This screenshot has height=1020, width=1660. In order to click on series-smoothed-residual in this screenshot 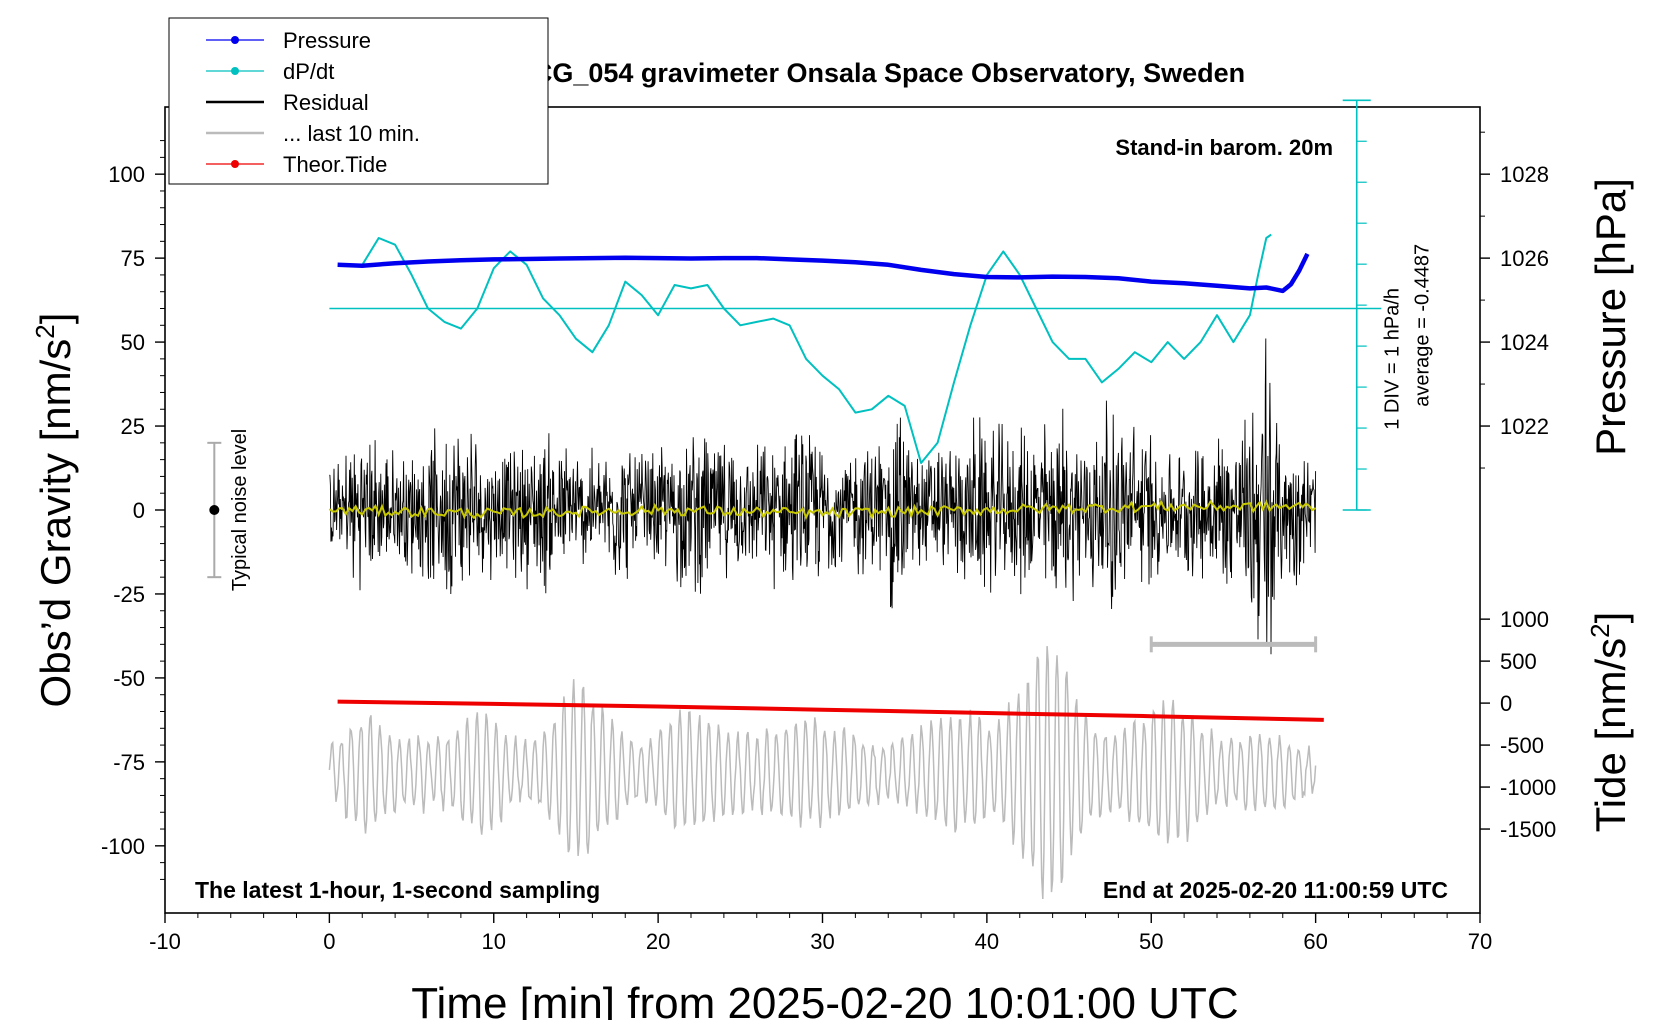, I will do `click(822, 510)`.